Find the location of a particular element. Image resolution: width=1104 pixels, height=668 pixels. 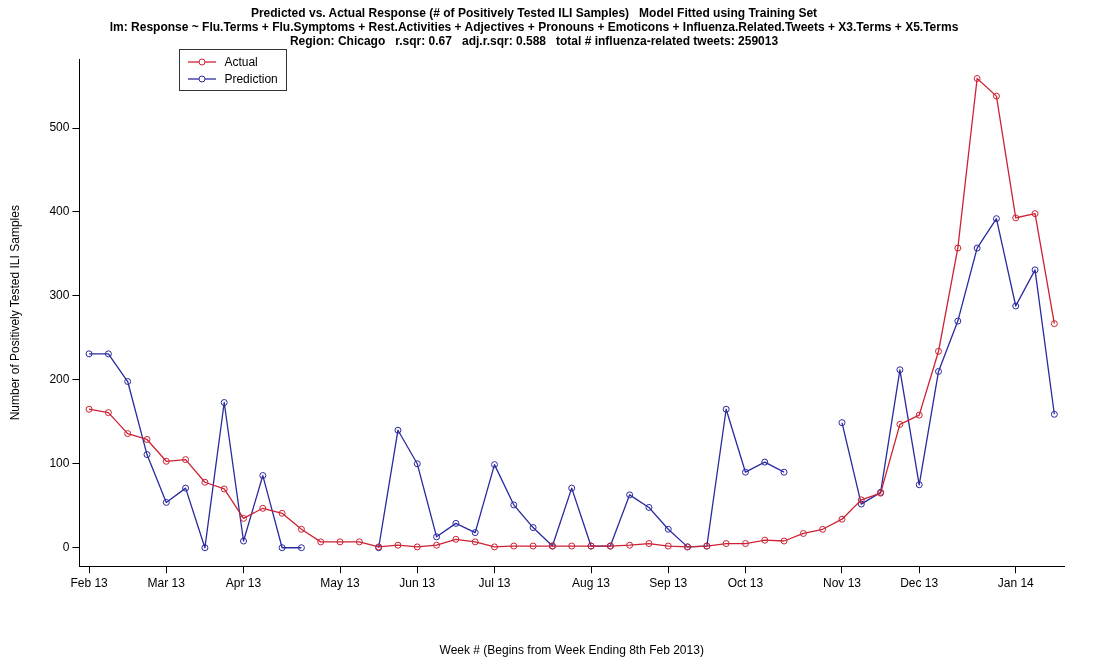

x-tick-label: Jan 14 is located at coordinates (1016, 582).